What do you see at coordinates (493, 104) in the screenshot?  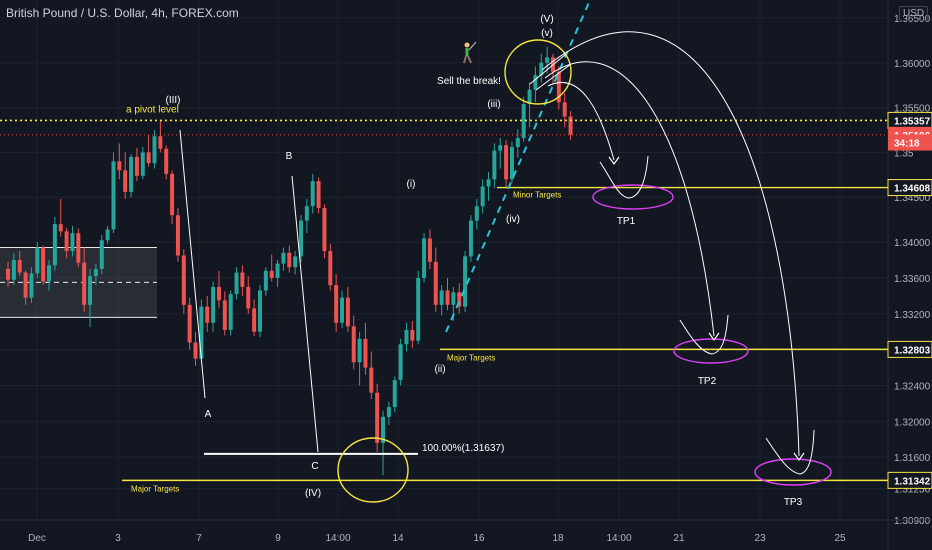 I see `wave-label: (iii)` at bounding box center [493, 104].